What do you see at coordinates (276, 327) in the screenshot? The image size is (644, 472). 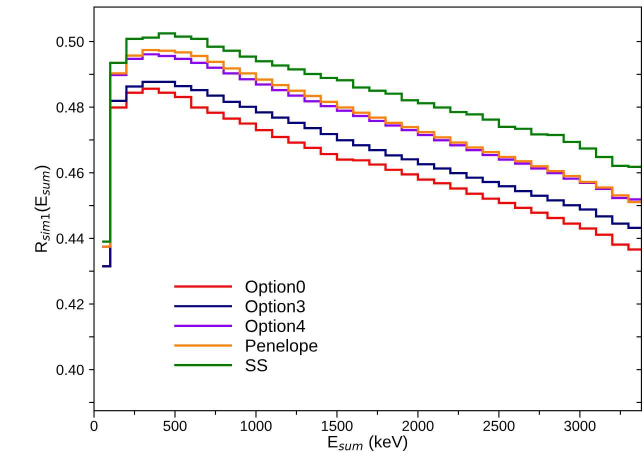 I see `legend-label: Option4` at bounding box center [276, 327].